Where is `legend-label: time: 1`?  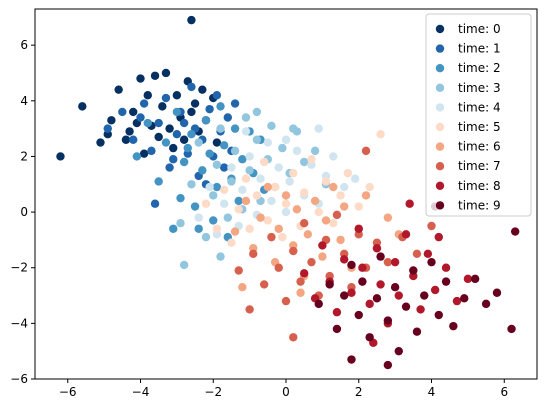 legend-label: time: 1 is located at coordinates (479, 49).